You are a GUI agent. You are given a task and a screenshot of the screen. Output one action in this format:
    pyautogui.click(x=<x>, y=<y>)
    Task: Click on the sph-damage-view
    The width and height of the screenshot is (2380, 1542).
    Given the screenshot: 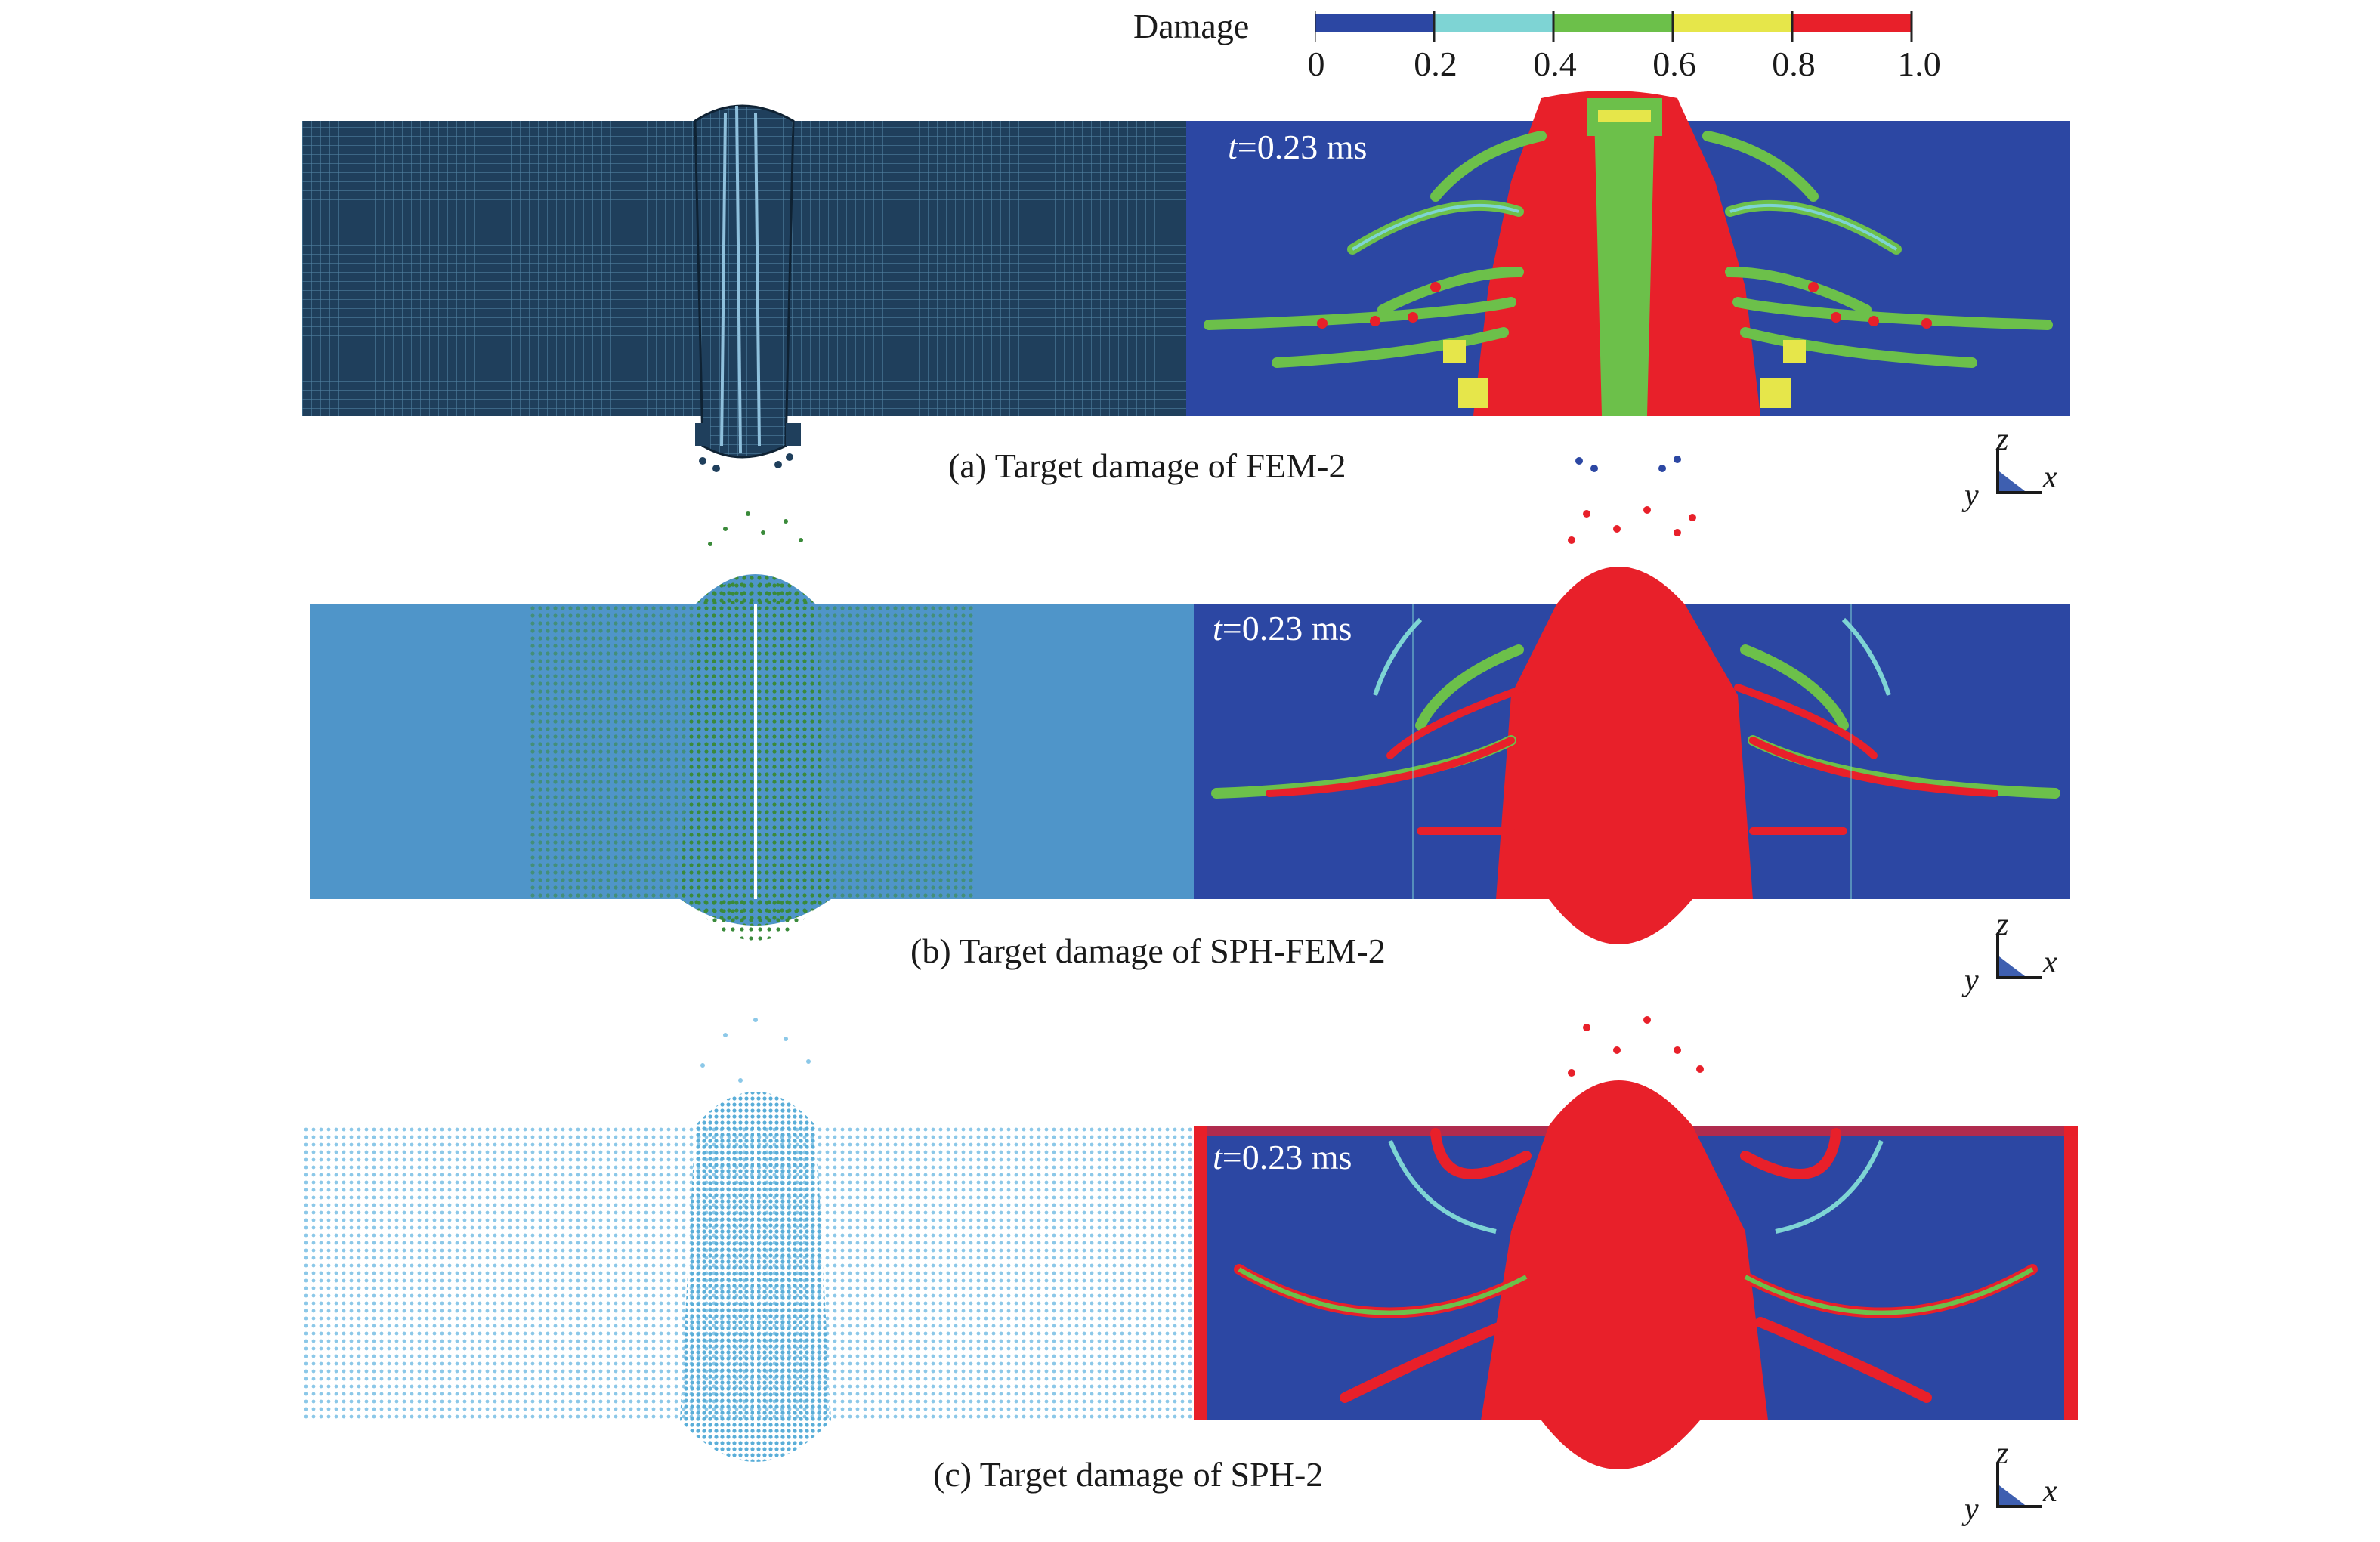 What is the action you would take?
    pyautogui.click(x=1636, y=1242)
    